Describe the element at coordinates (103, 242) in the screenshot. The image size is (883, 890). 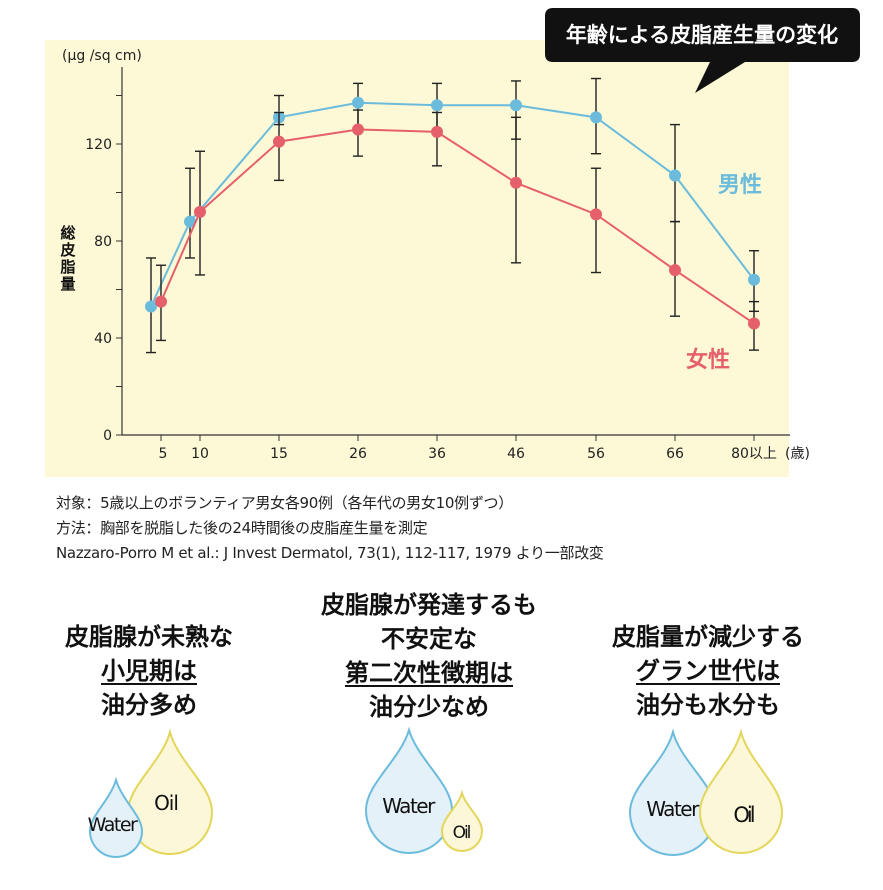
I see `y-tick-label: 80` at that location.